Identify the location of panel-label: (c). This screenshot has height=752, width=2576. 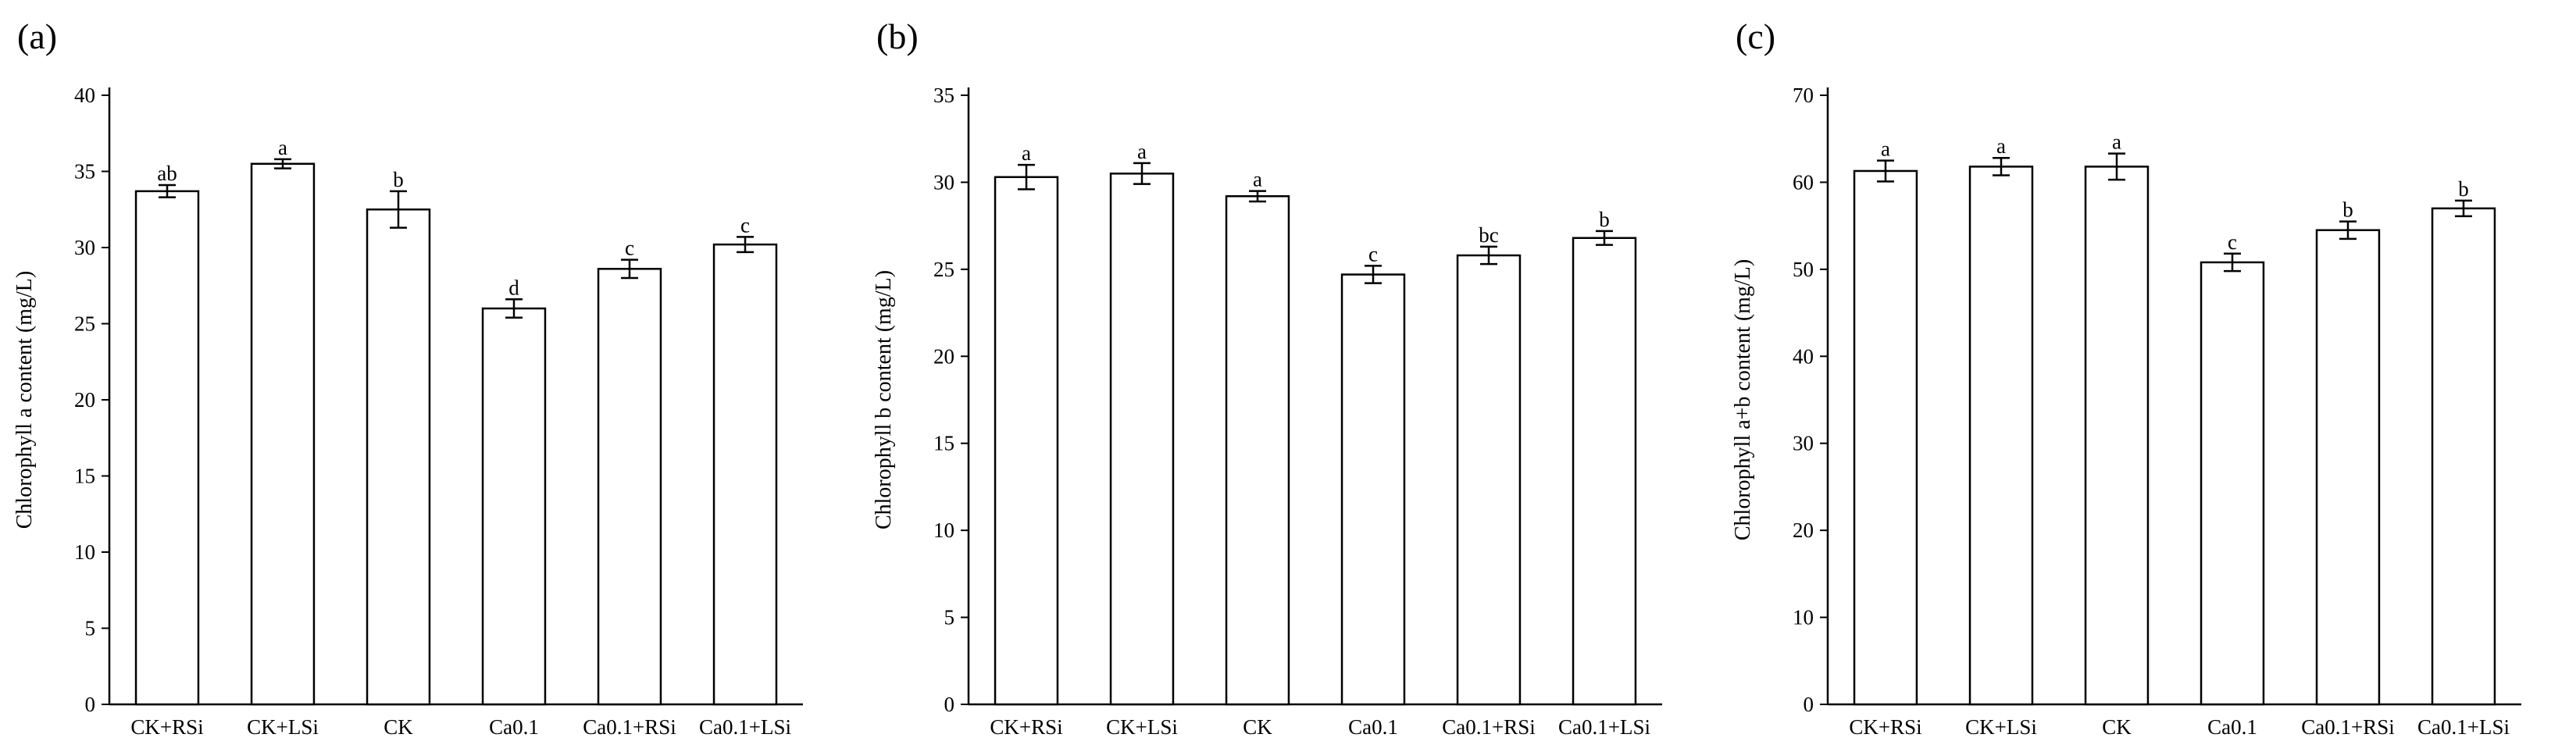
(1755, 36).